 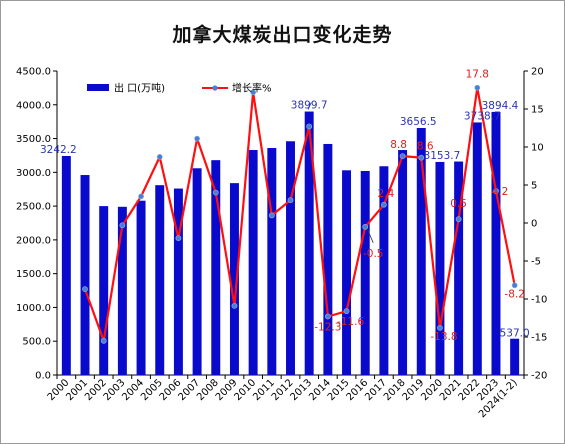 What do you see at coordinates (58, 150) in the screenshot?
I see `bar-data-label: 3242.2` at bounding box center [58, 150].